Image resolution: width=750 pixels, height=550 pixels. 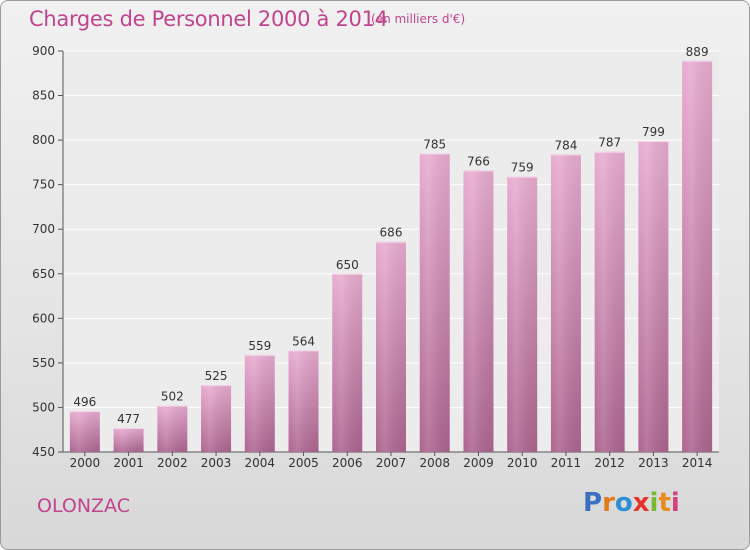 I want to click on bar-value-label: 650, so click(x=347, y=265).